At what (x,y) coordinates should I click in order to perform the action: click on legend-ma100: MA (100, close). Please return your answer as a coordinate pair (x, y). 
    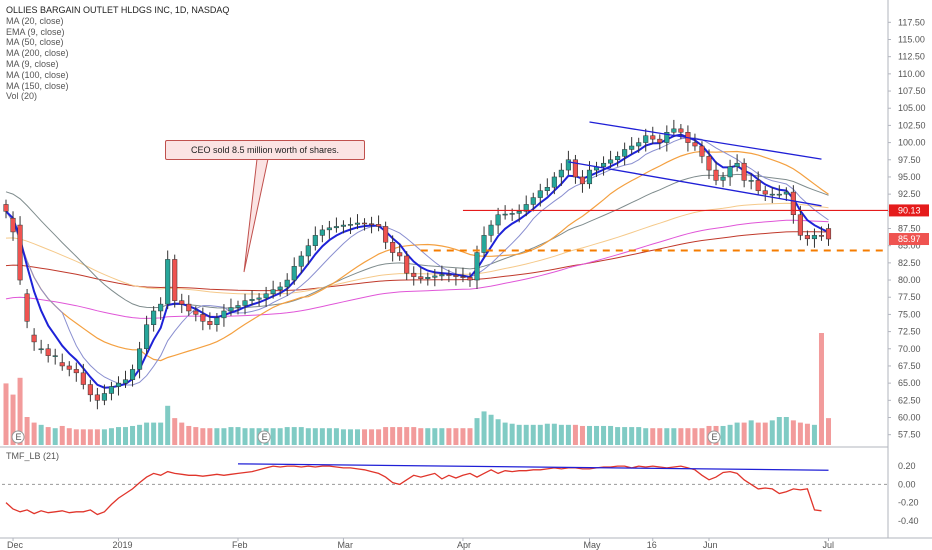
    Looking at the image, I should click on (37, 74).